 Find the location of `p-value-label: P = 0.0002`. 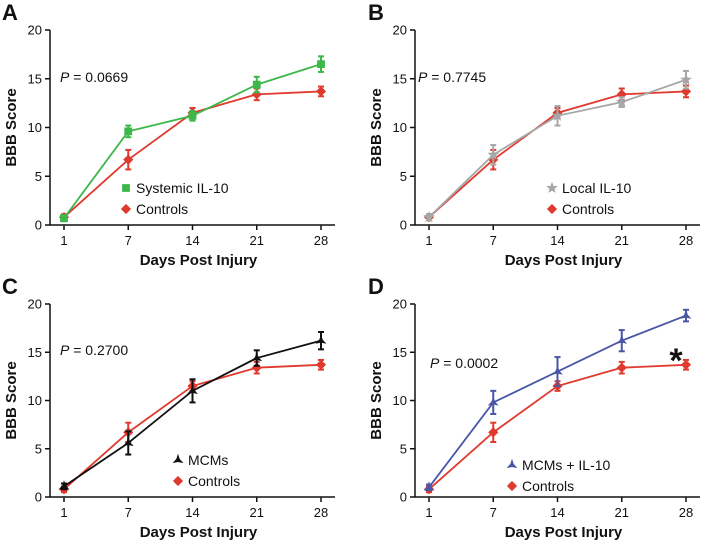

p-value-label: P = 0.0002 is located at coordinates (464, 363).